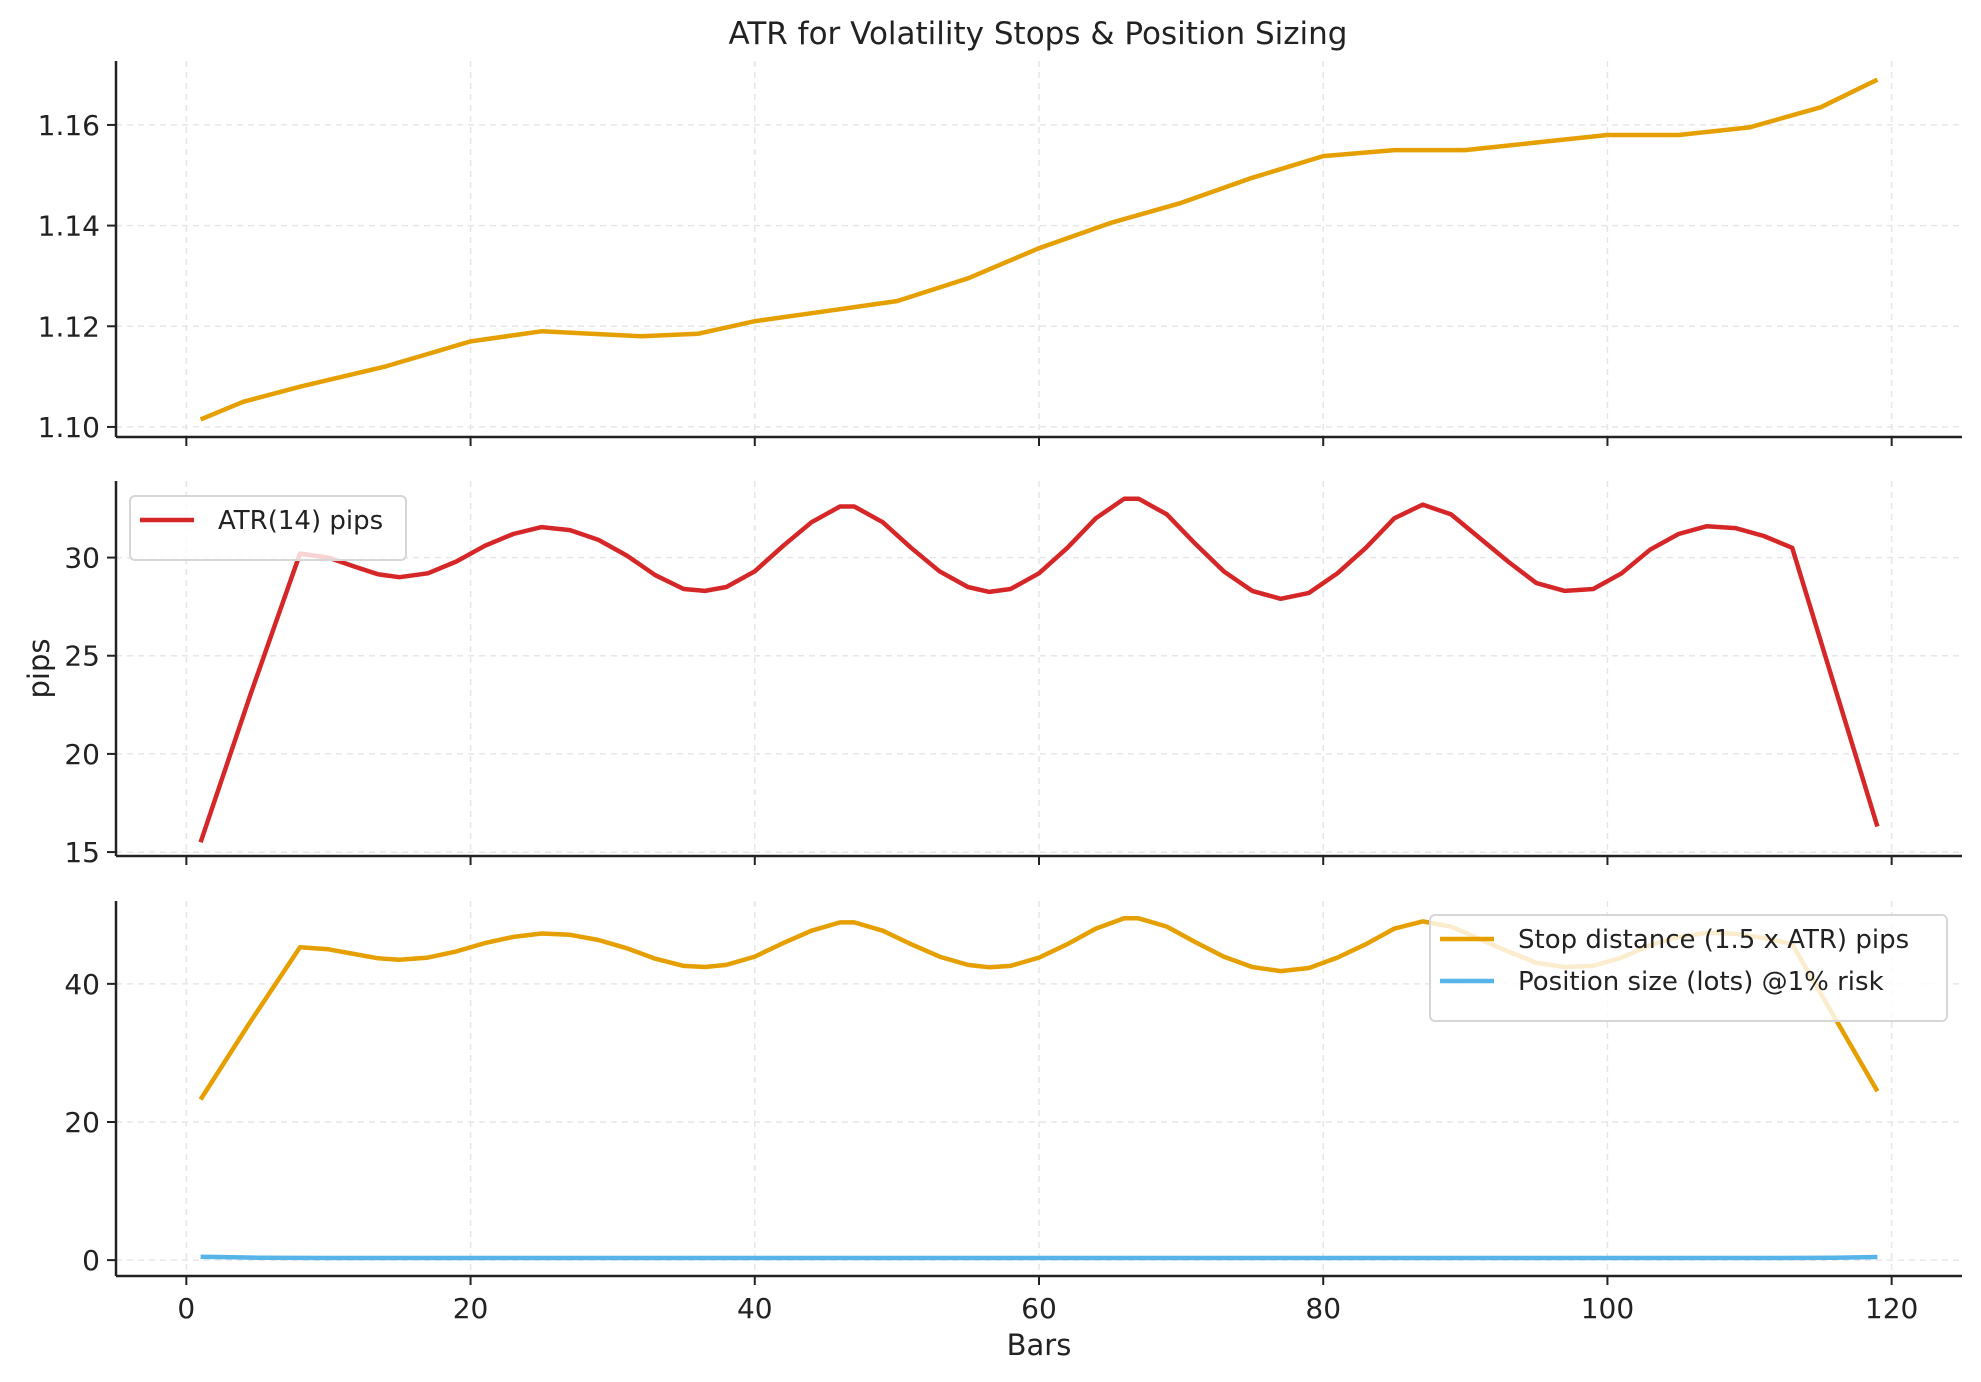 This screenshot has height=1382, width=1981. What do you see at coordinates (82, 656) in the screenshot?
I see `y-tick-label: 25` at bounding box center [82, 656].